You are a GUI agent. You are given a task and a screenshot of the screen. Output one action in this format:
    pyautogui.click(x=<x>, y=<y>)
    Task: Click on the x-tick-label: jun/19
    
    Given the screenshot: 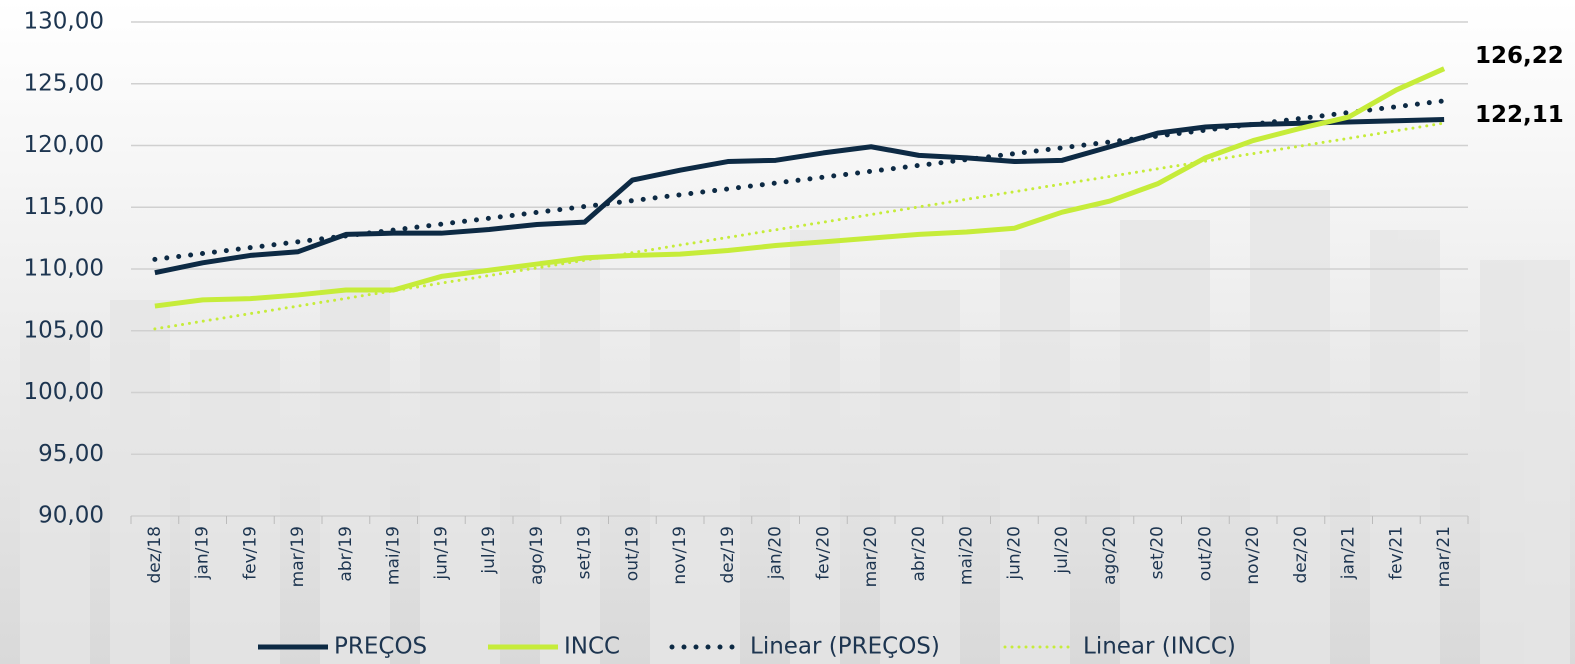 What is the action you would take?
    pyautogui.click(x=441, y=553)
    